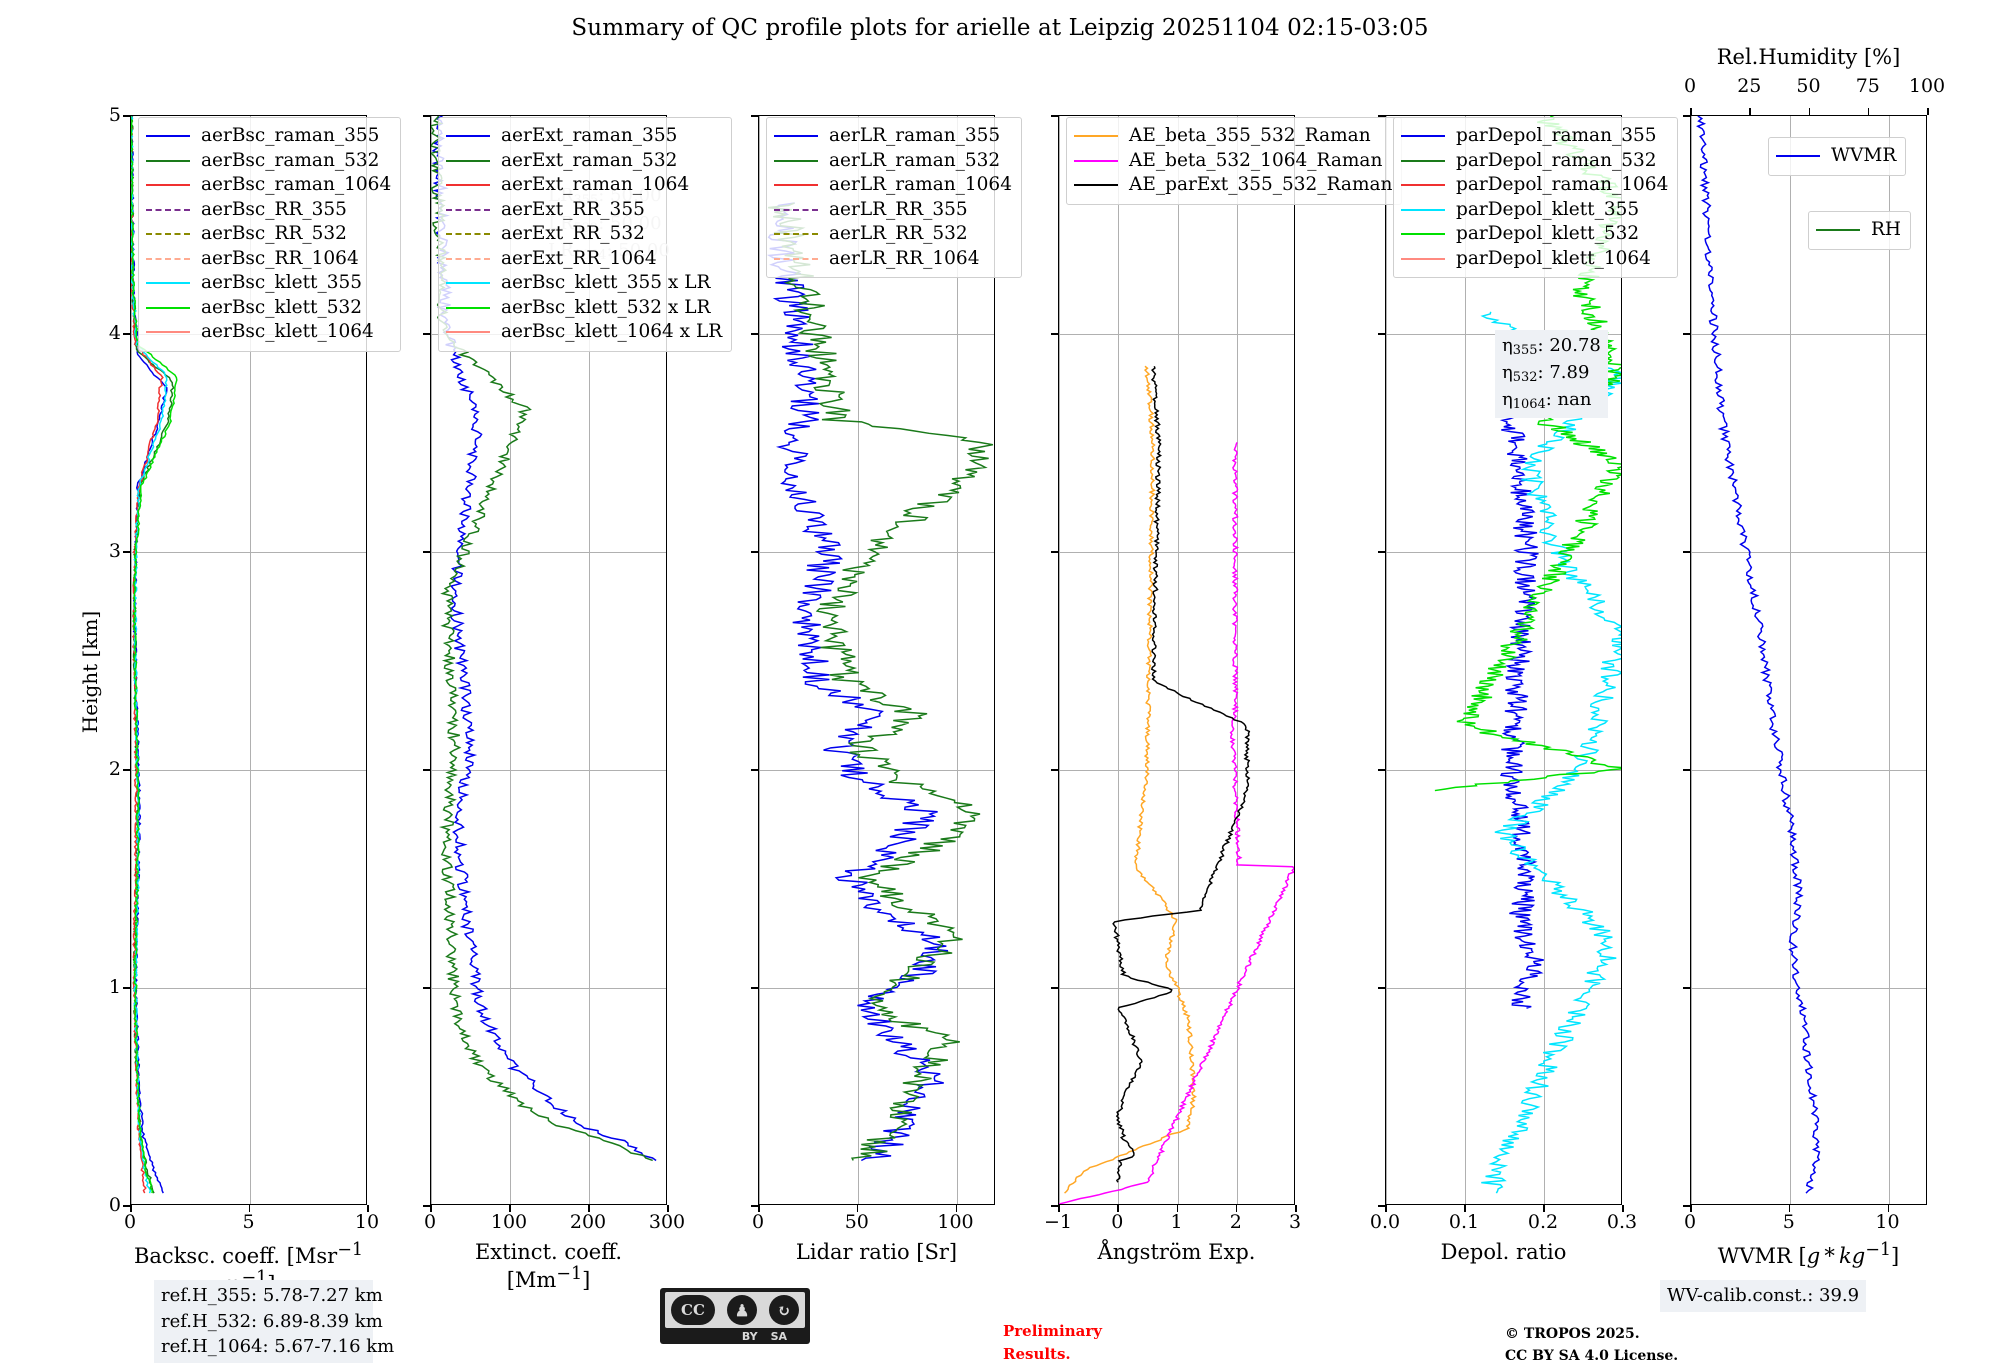  What do you see at coordinates (1534, 185) in the screenshot?
I see `legend-row: parDepol_raman_1064` at bounding box center [1534, 185].